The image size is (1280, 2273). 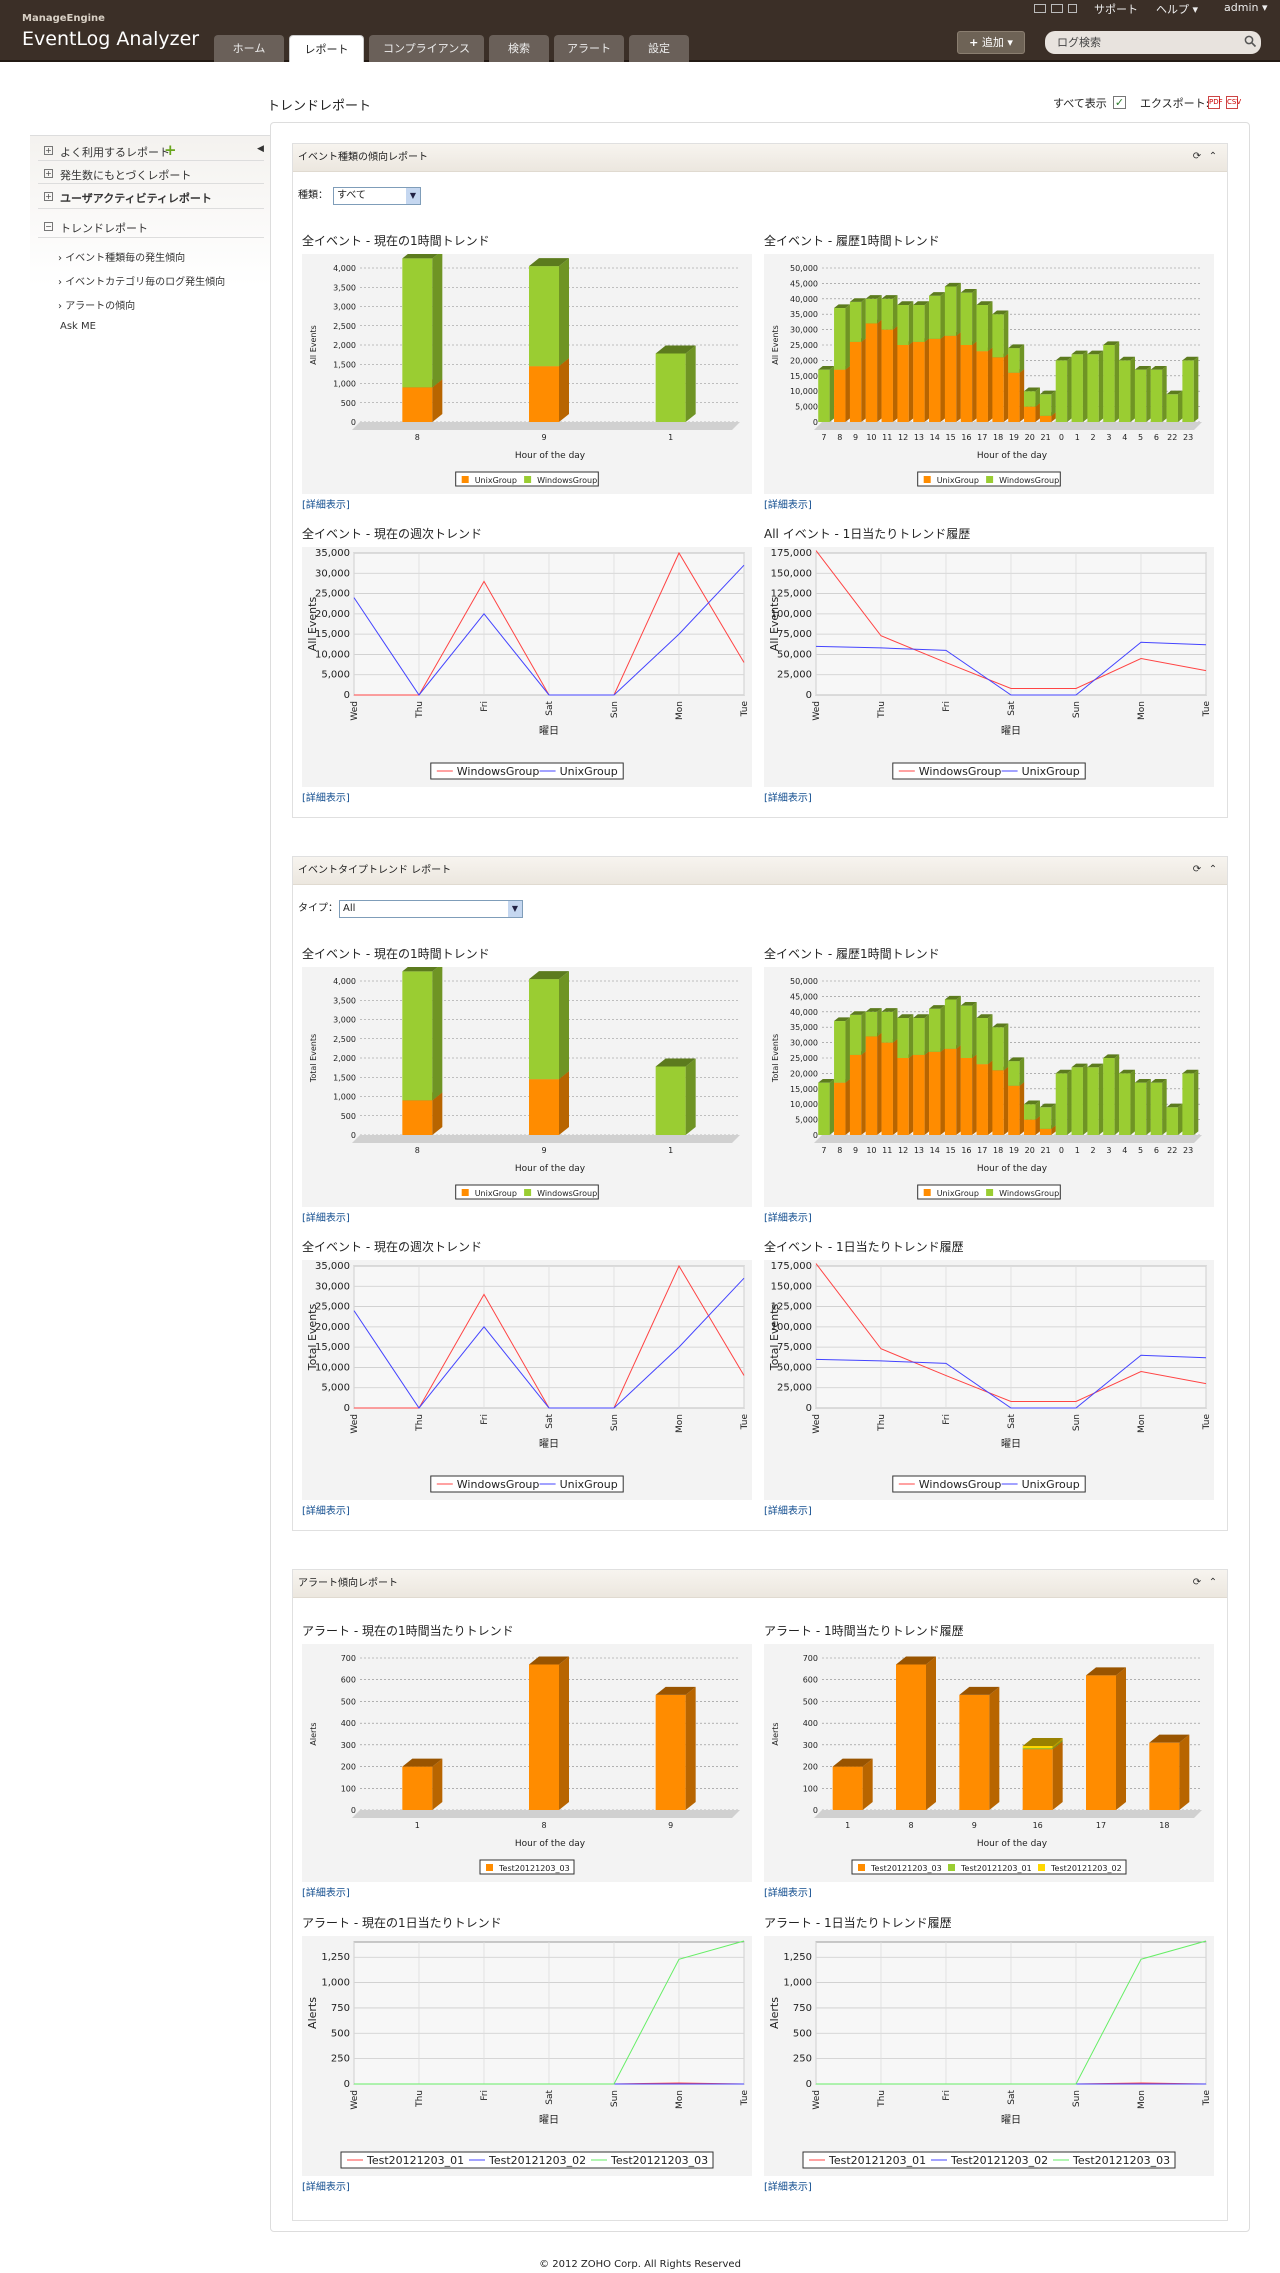 What do you see at coordinates (78, 326) in the screenshot?
I see `sidebar-item-ask-me: Ask ME` at bounding box center [78, 326].